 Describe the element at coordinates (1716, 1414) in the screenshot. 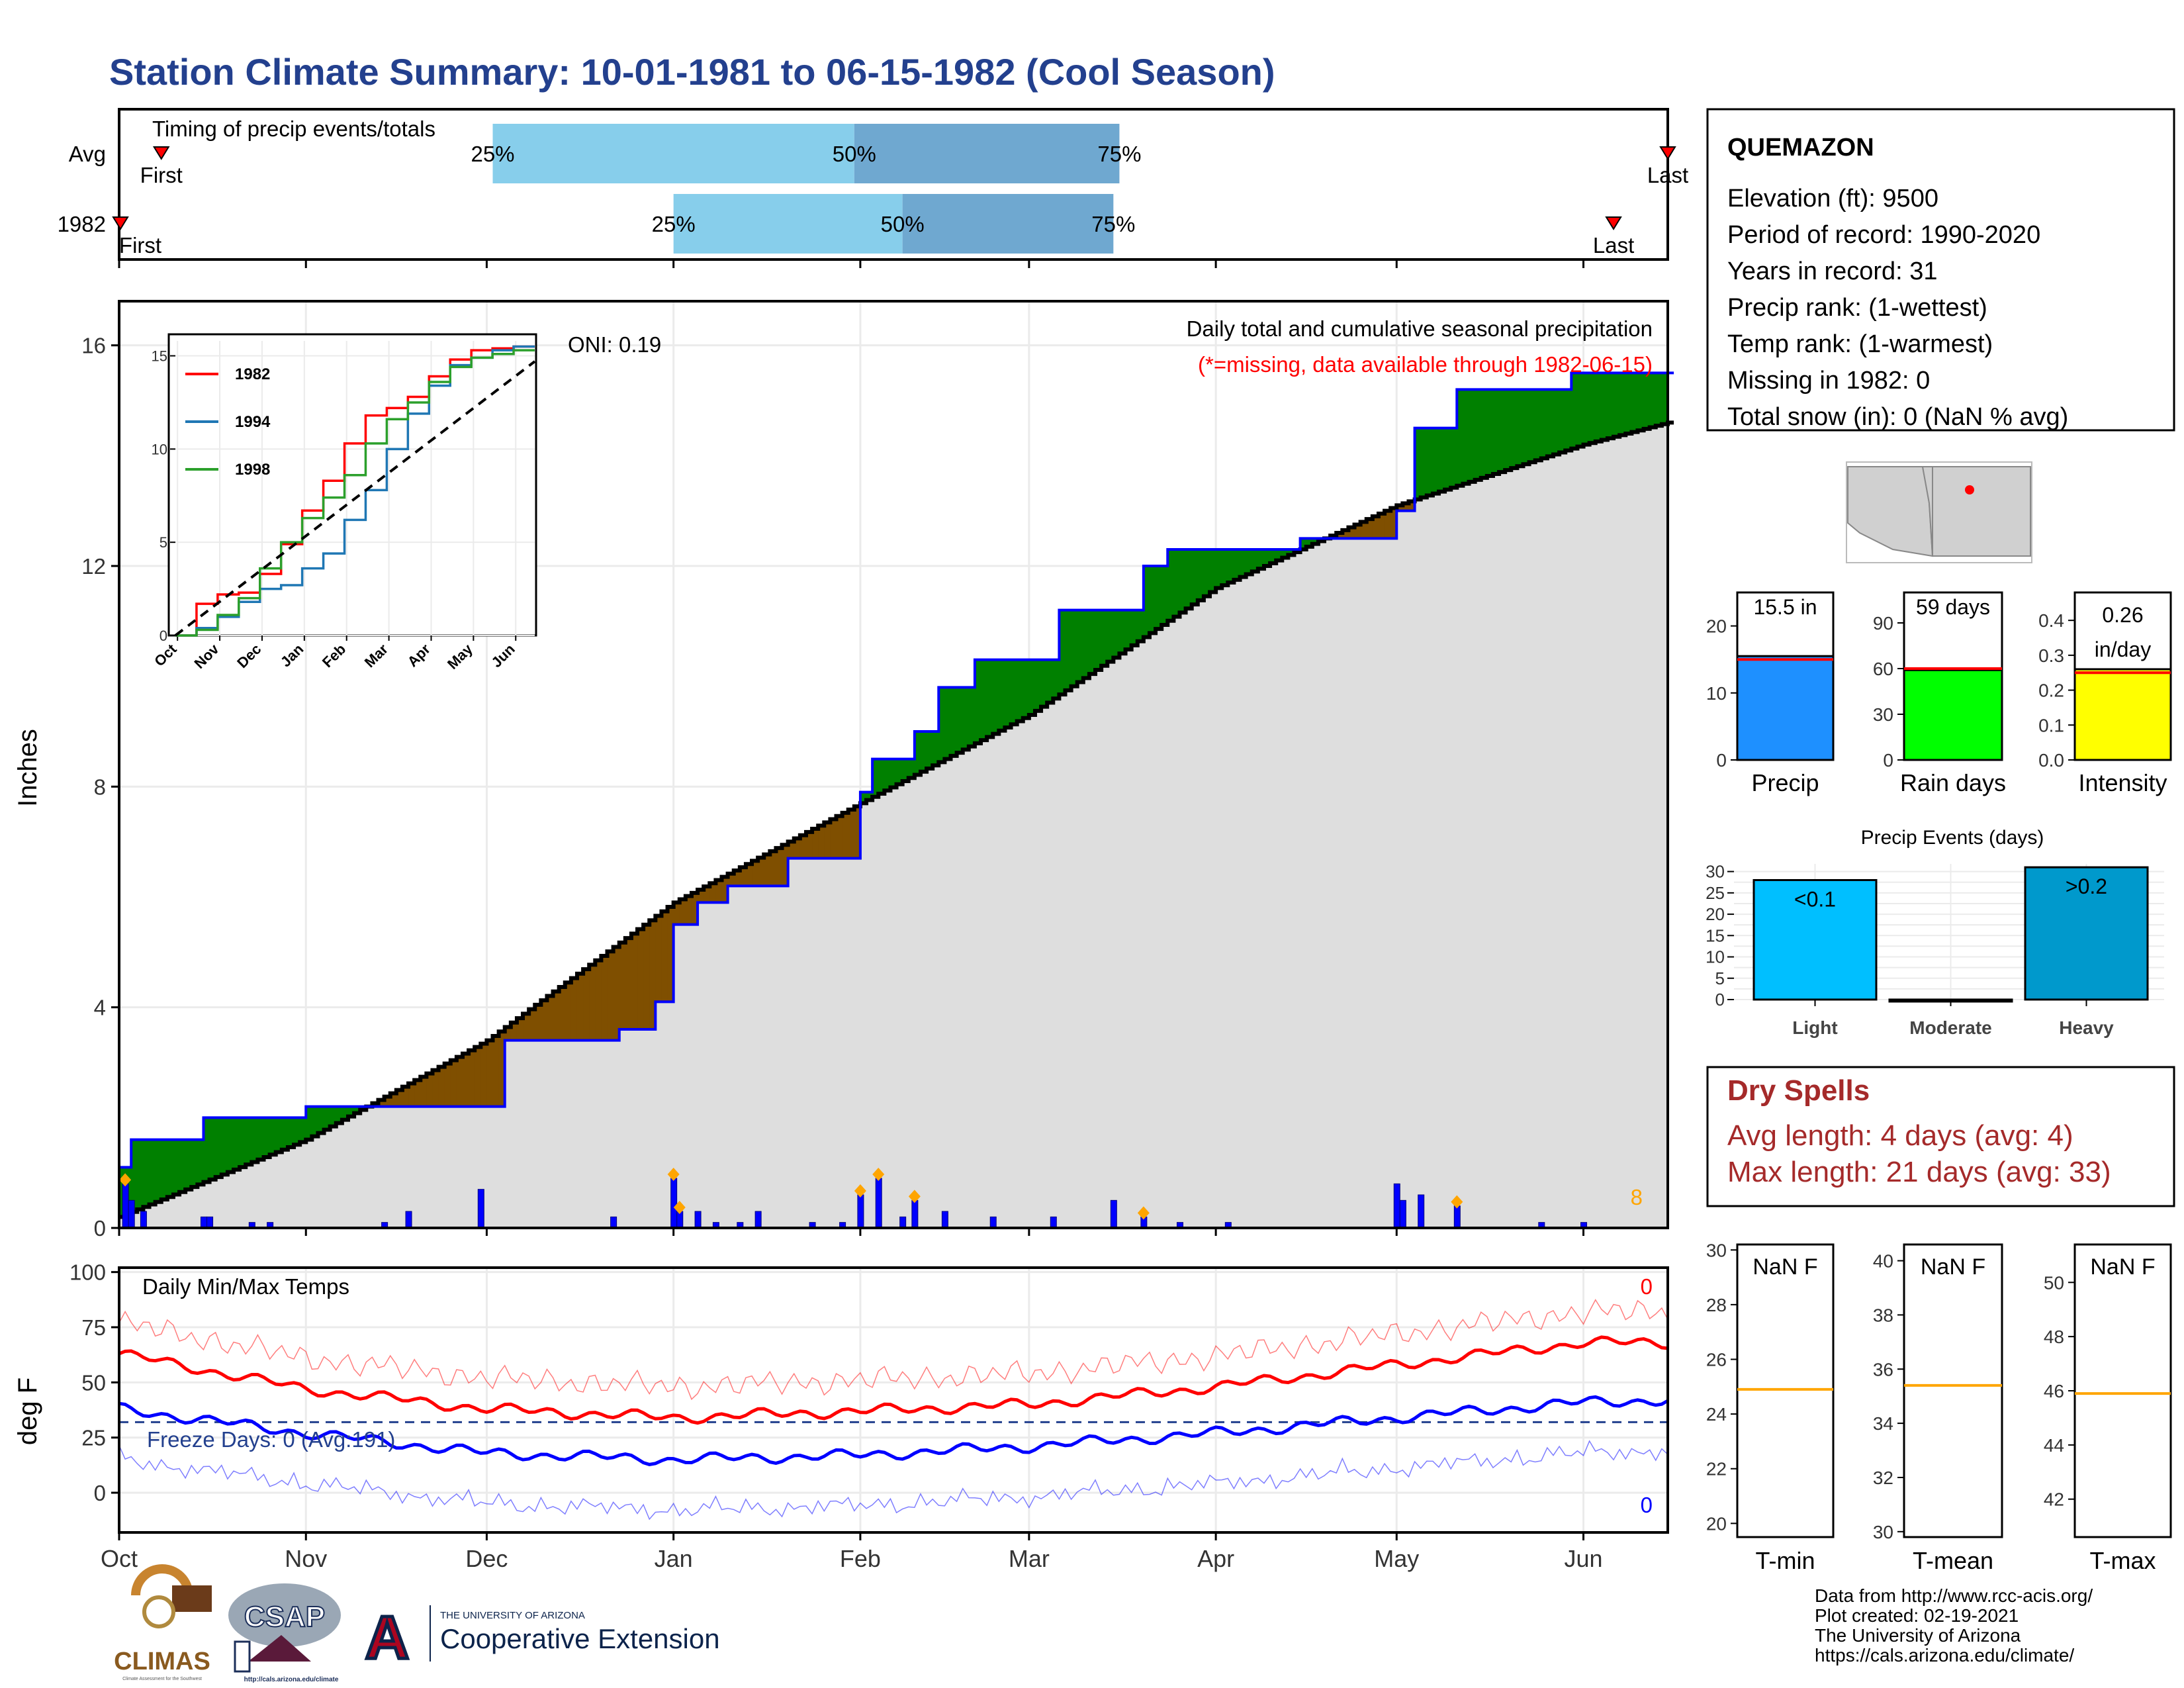

I see `temp-summary-tick-label: 24` at that location.